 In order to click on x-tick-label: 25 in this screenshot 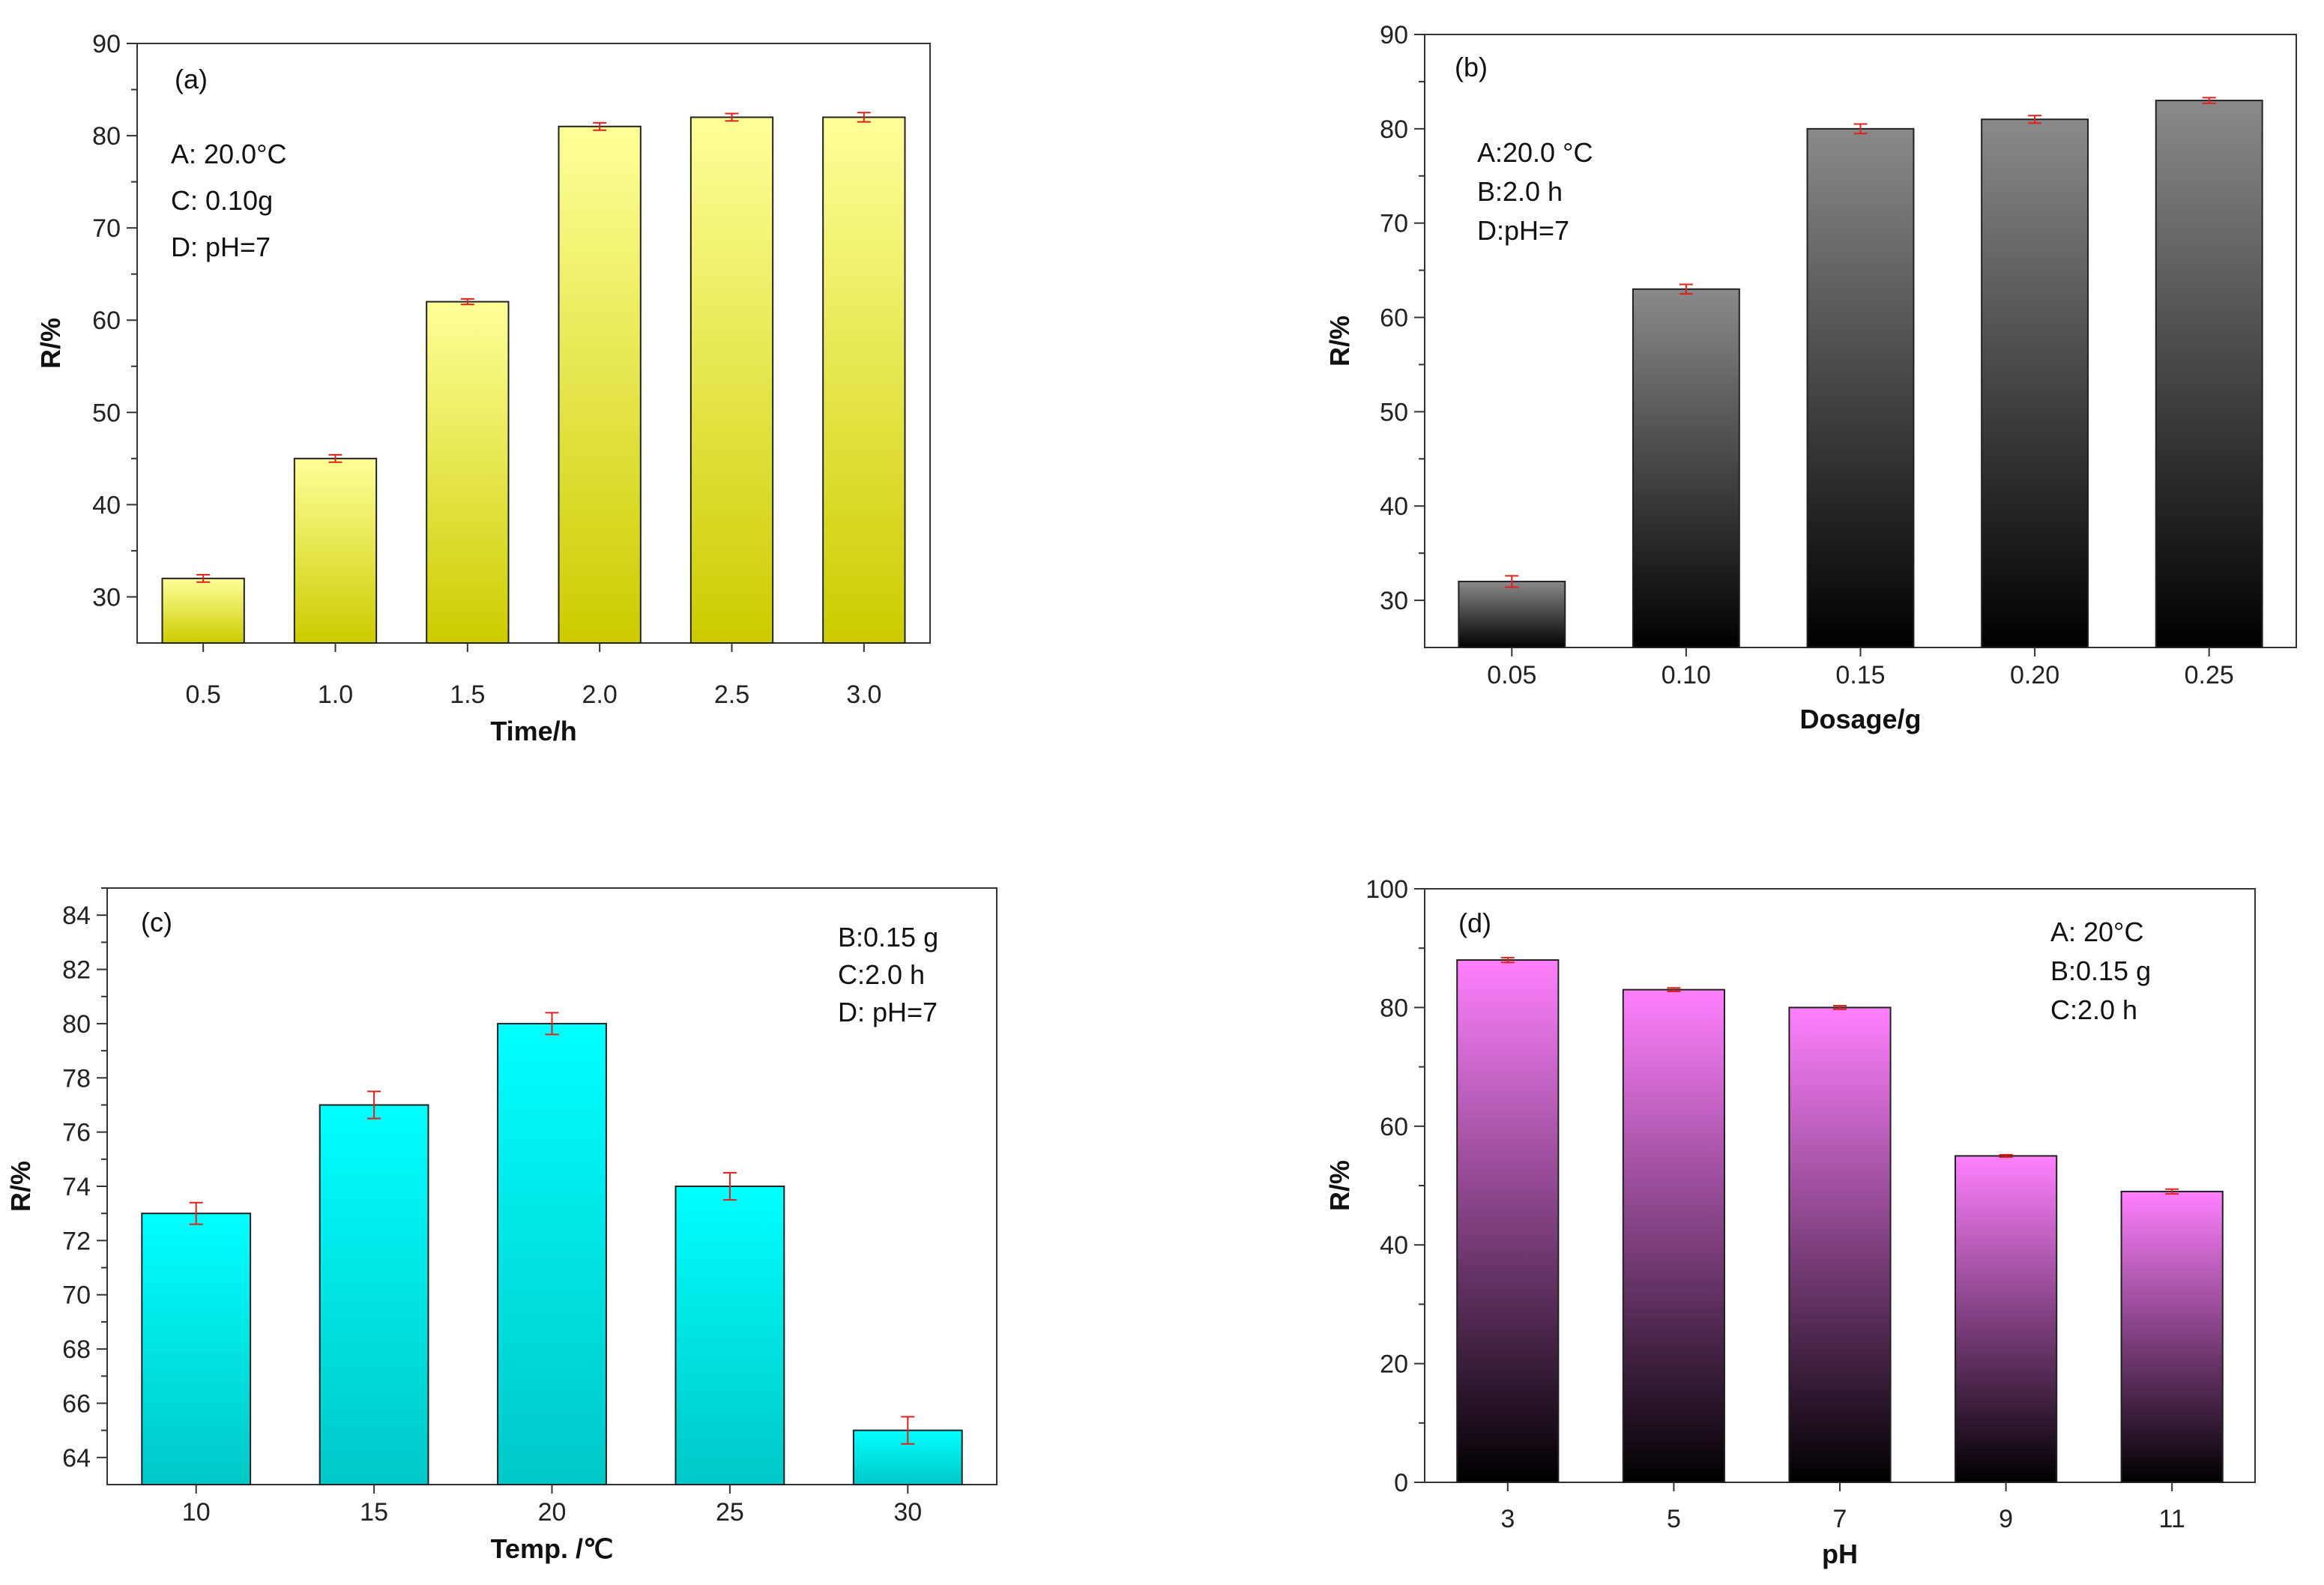, I will do `click(730, 1512)`.